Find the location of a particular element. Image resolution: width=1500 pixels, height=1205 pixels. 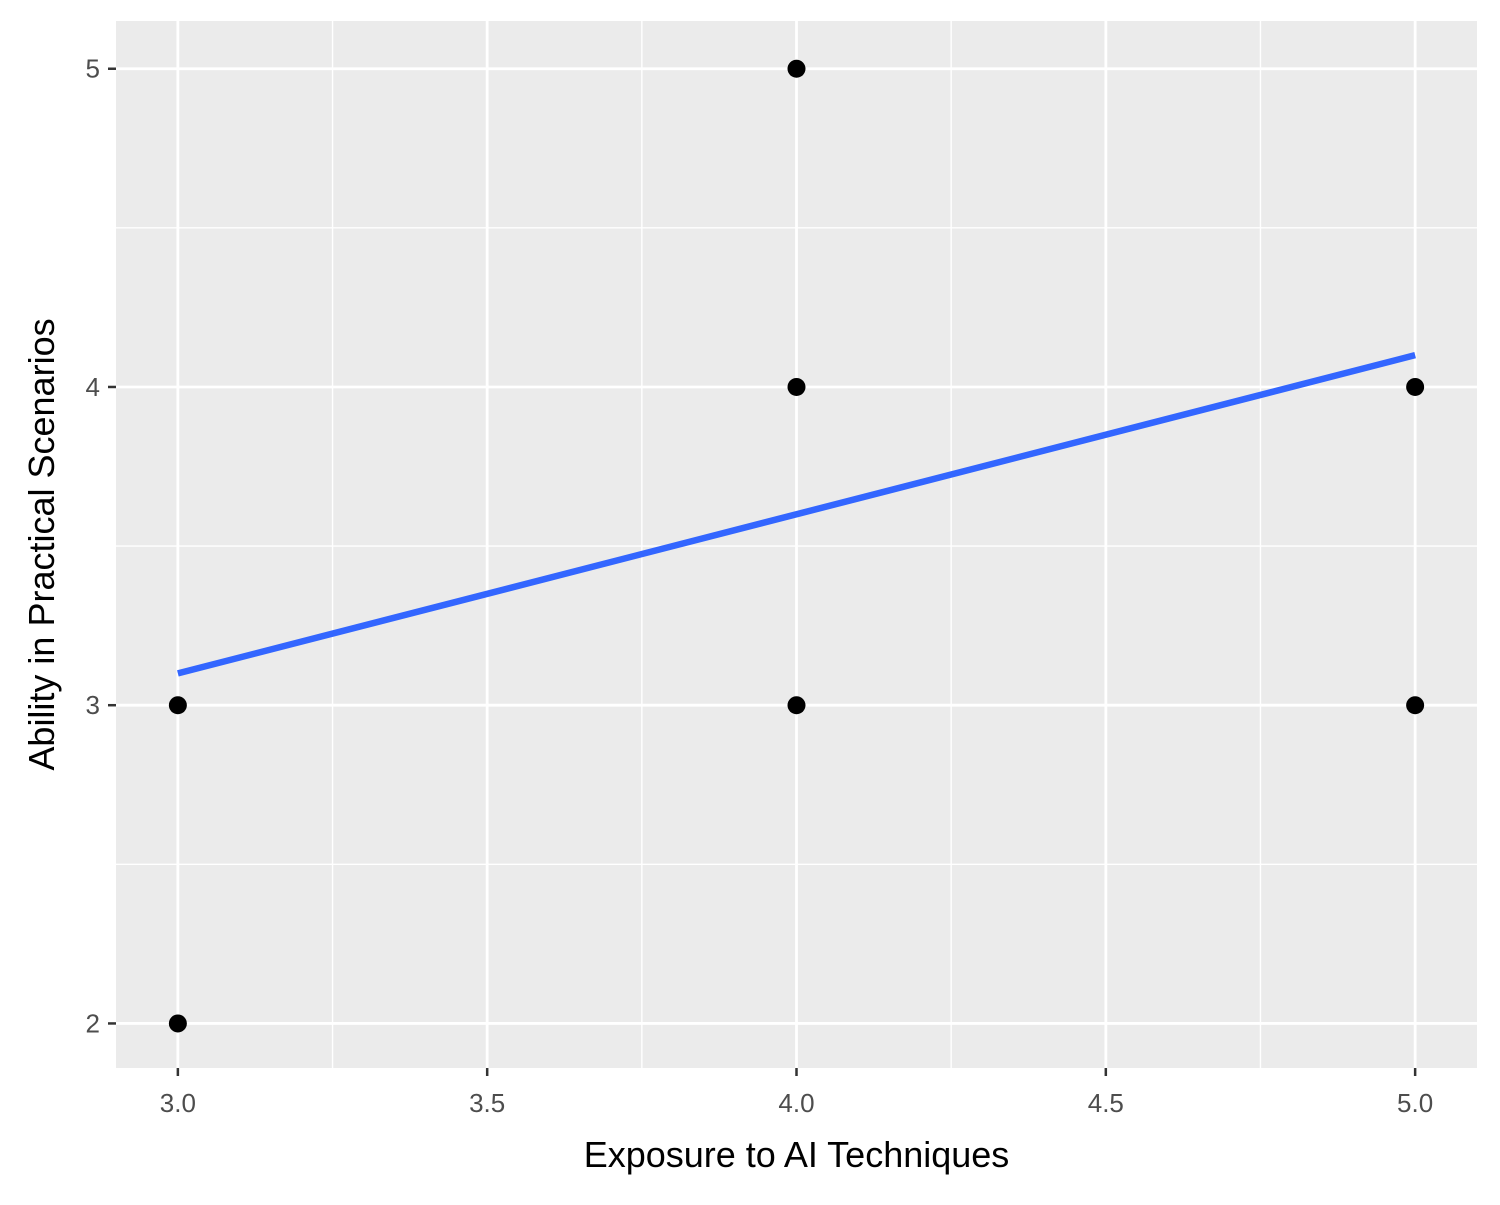

x-axis-title: Exposure to AI Techniques is located at coordinates (797, 1154).